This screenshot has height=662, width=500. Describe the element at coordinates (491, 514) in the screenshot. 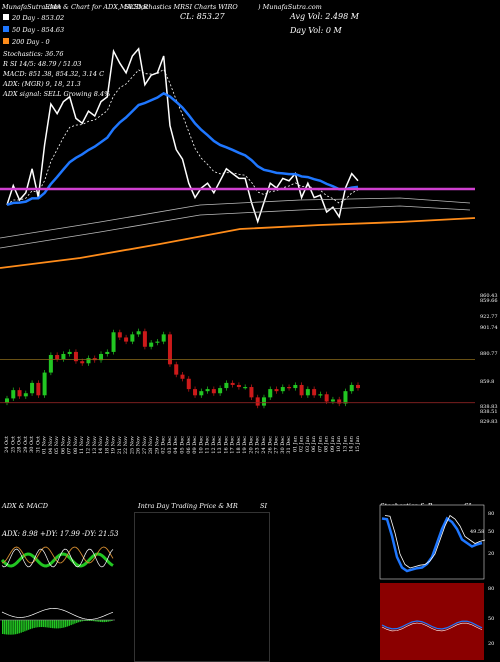

I see `stoch-axis-label: 80` at that location.